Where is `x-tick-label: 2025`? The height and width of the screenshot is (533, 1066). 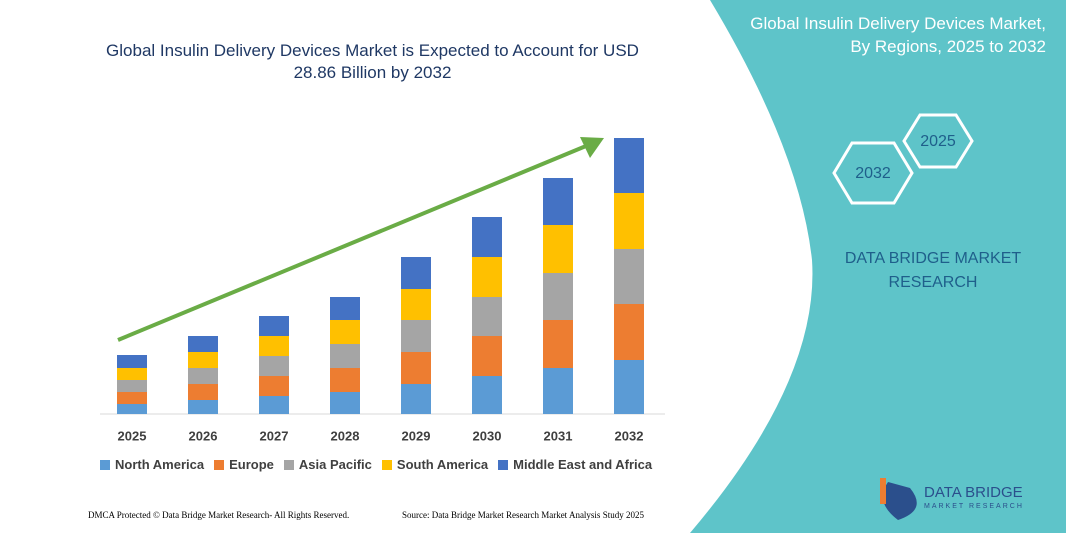
x-tick-label: 2025 is located at coordinates (132, 435).